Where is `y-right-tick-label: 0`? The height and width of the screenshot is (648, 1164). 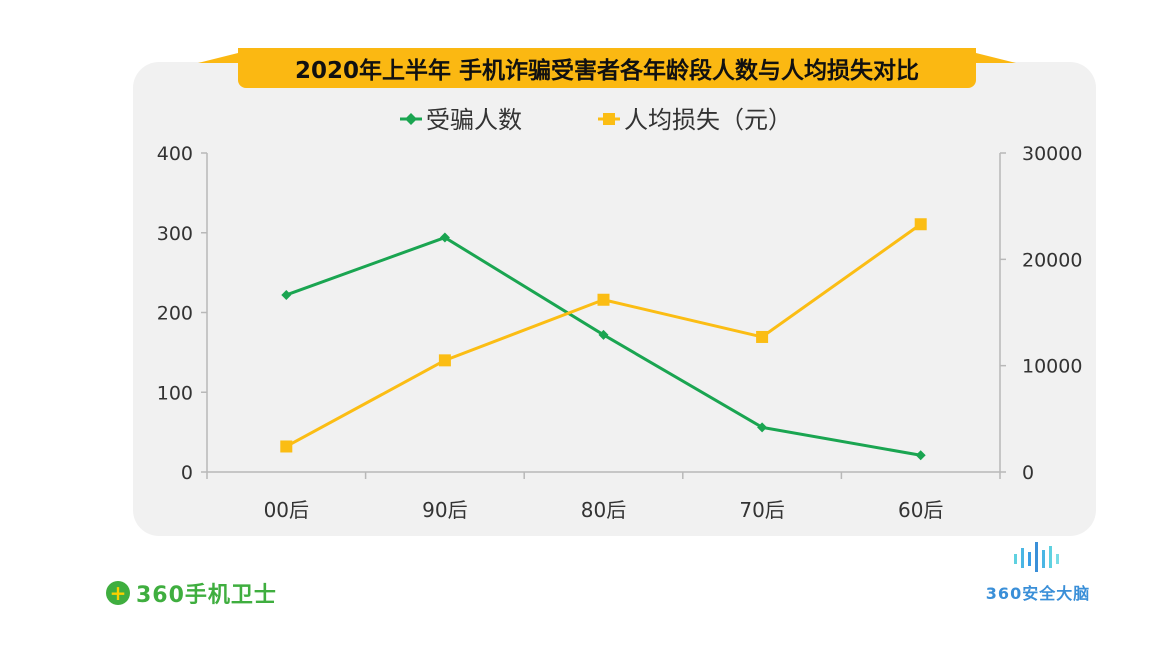
y-right-tick-label: 0 is located at coordinates (1028, 473).